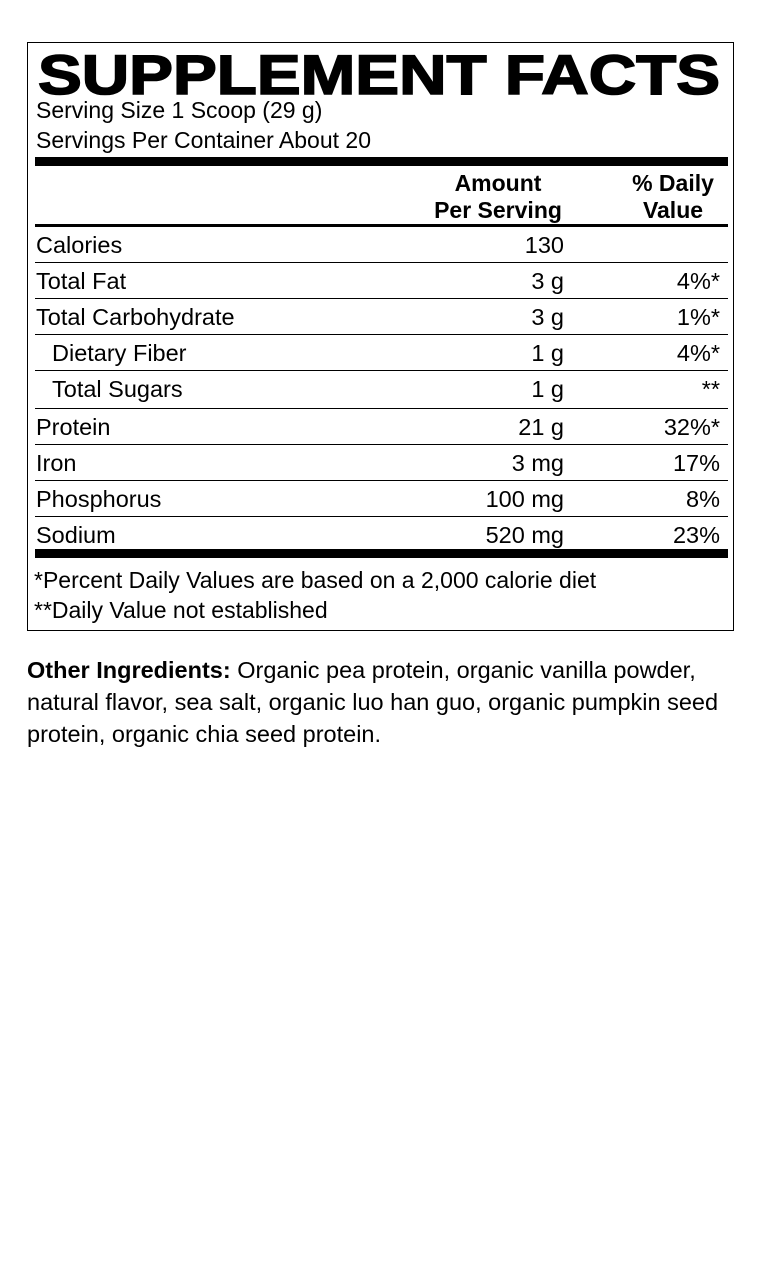  What do you see at coordinates (381, 225) in the screenshot?
I see `header-divider` at bounding box center [381, 225].